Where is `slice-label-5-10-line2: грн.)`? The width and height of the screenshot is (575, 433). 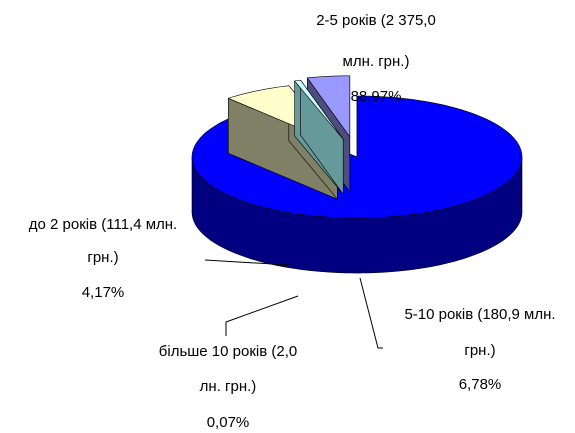 slice-label-5-10-line2: грн.) is located at coordinates (479, 350).